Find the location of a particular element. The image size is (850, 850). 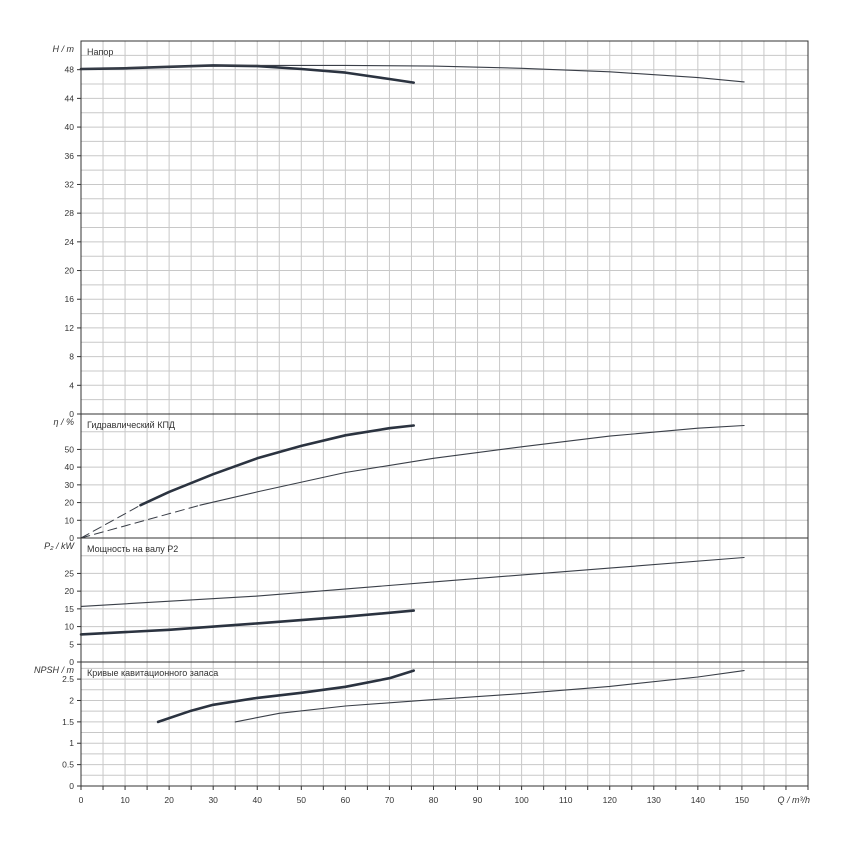

y-tick-label: 1 is located at coordinates (71, 743).